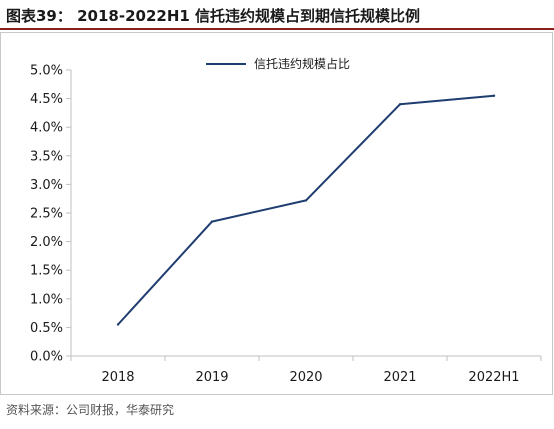 Image resolution: width=554 pixels, height=429 pixels. I want to click on x-tick-label: 2019, so click(211, 377).